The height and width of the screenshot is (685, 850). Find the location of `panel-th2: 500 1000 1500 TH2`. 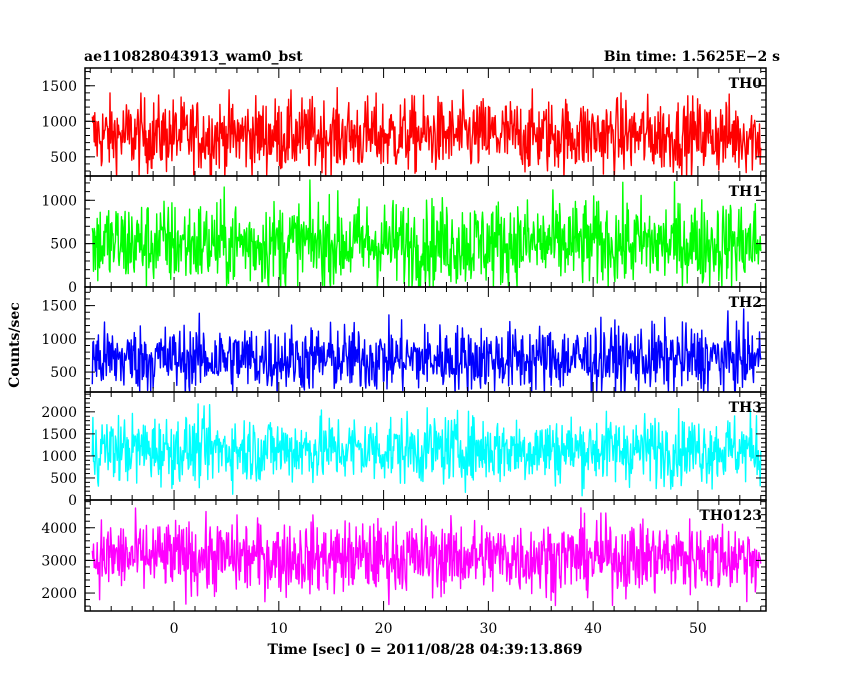

panel-th2: 500 1000 1500 TH2 is located at coordinates (404, 339).